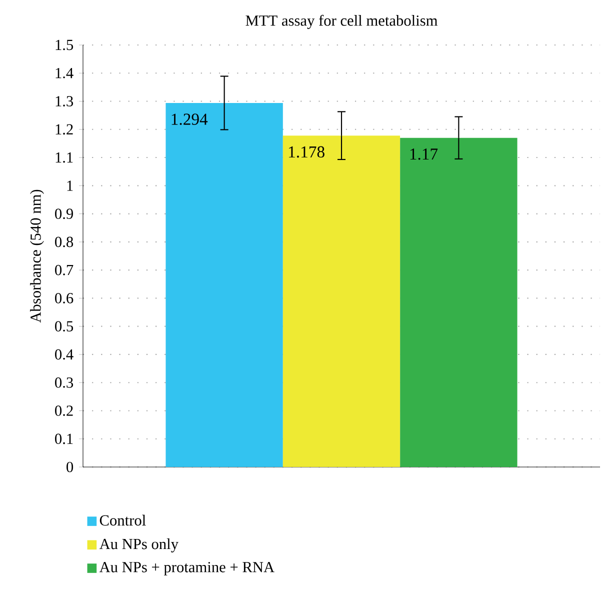 Image resolution: width=605 pixels, height=595 pixels. I want to click on y-tick-label: 1.4, so click(65, 73).